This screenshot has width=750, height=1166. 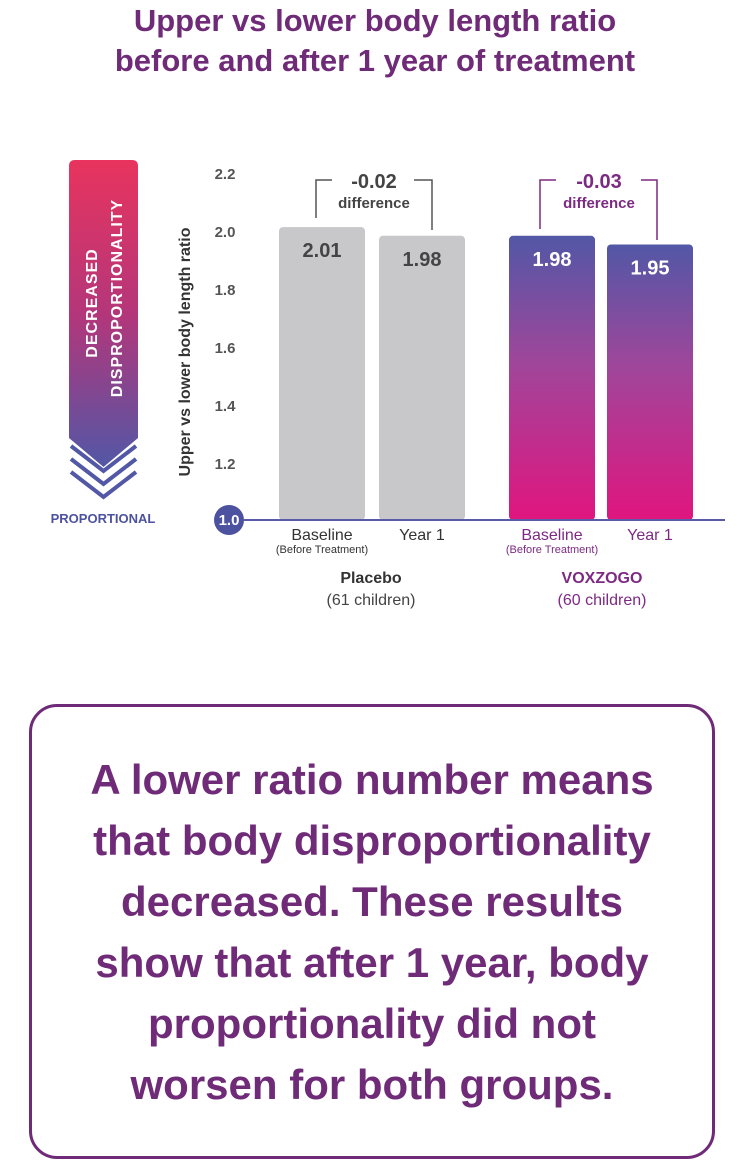 What do you see at coordinates (185, 351) in the screenshot?
I see `y-axis-label: Upper vs lower body length ratio` at bounding box center [185, 351].